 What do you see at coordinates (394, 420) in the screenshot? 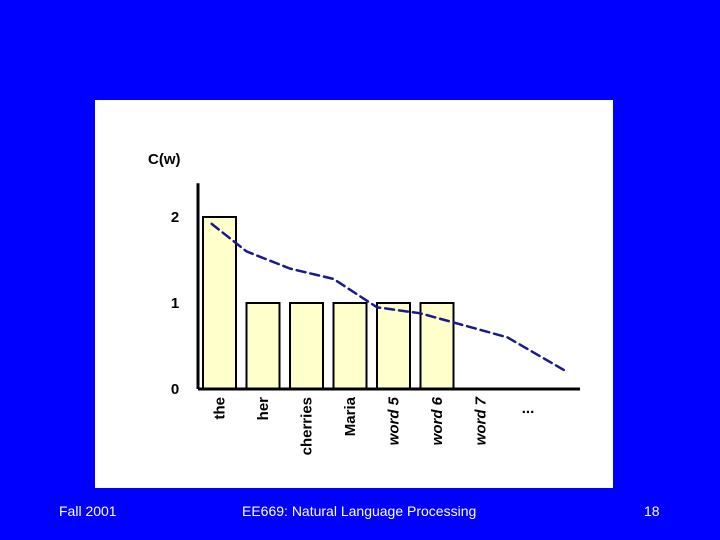
I see `x-tick-label-word-5: word 5` at bounding box center [394, 420].